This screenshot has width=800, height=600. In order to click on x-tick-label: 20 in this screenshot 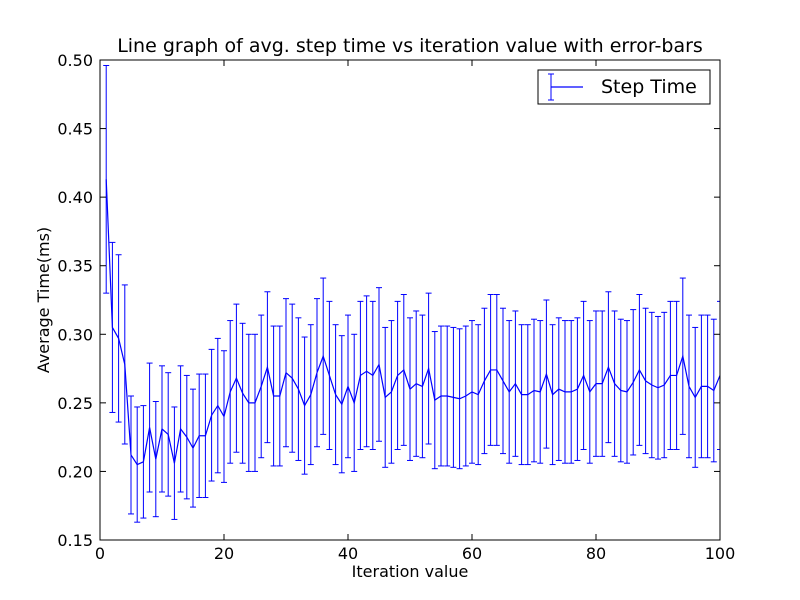, I will do `click(224, 553)`.